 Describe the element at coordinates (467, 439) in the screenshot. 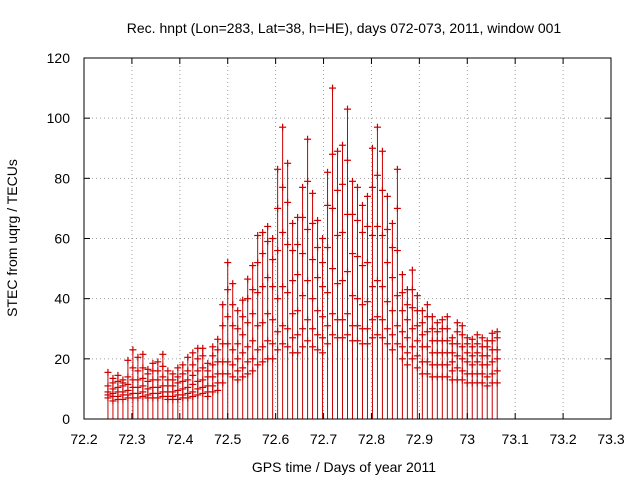

I see `x-tick-label: 73` at that location.